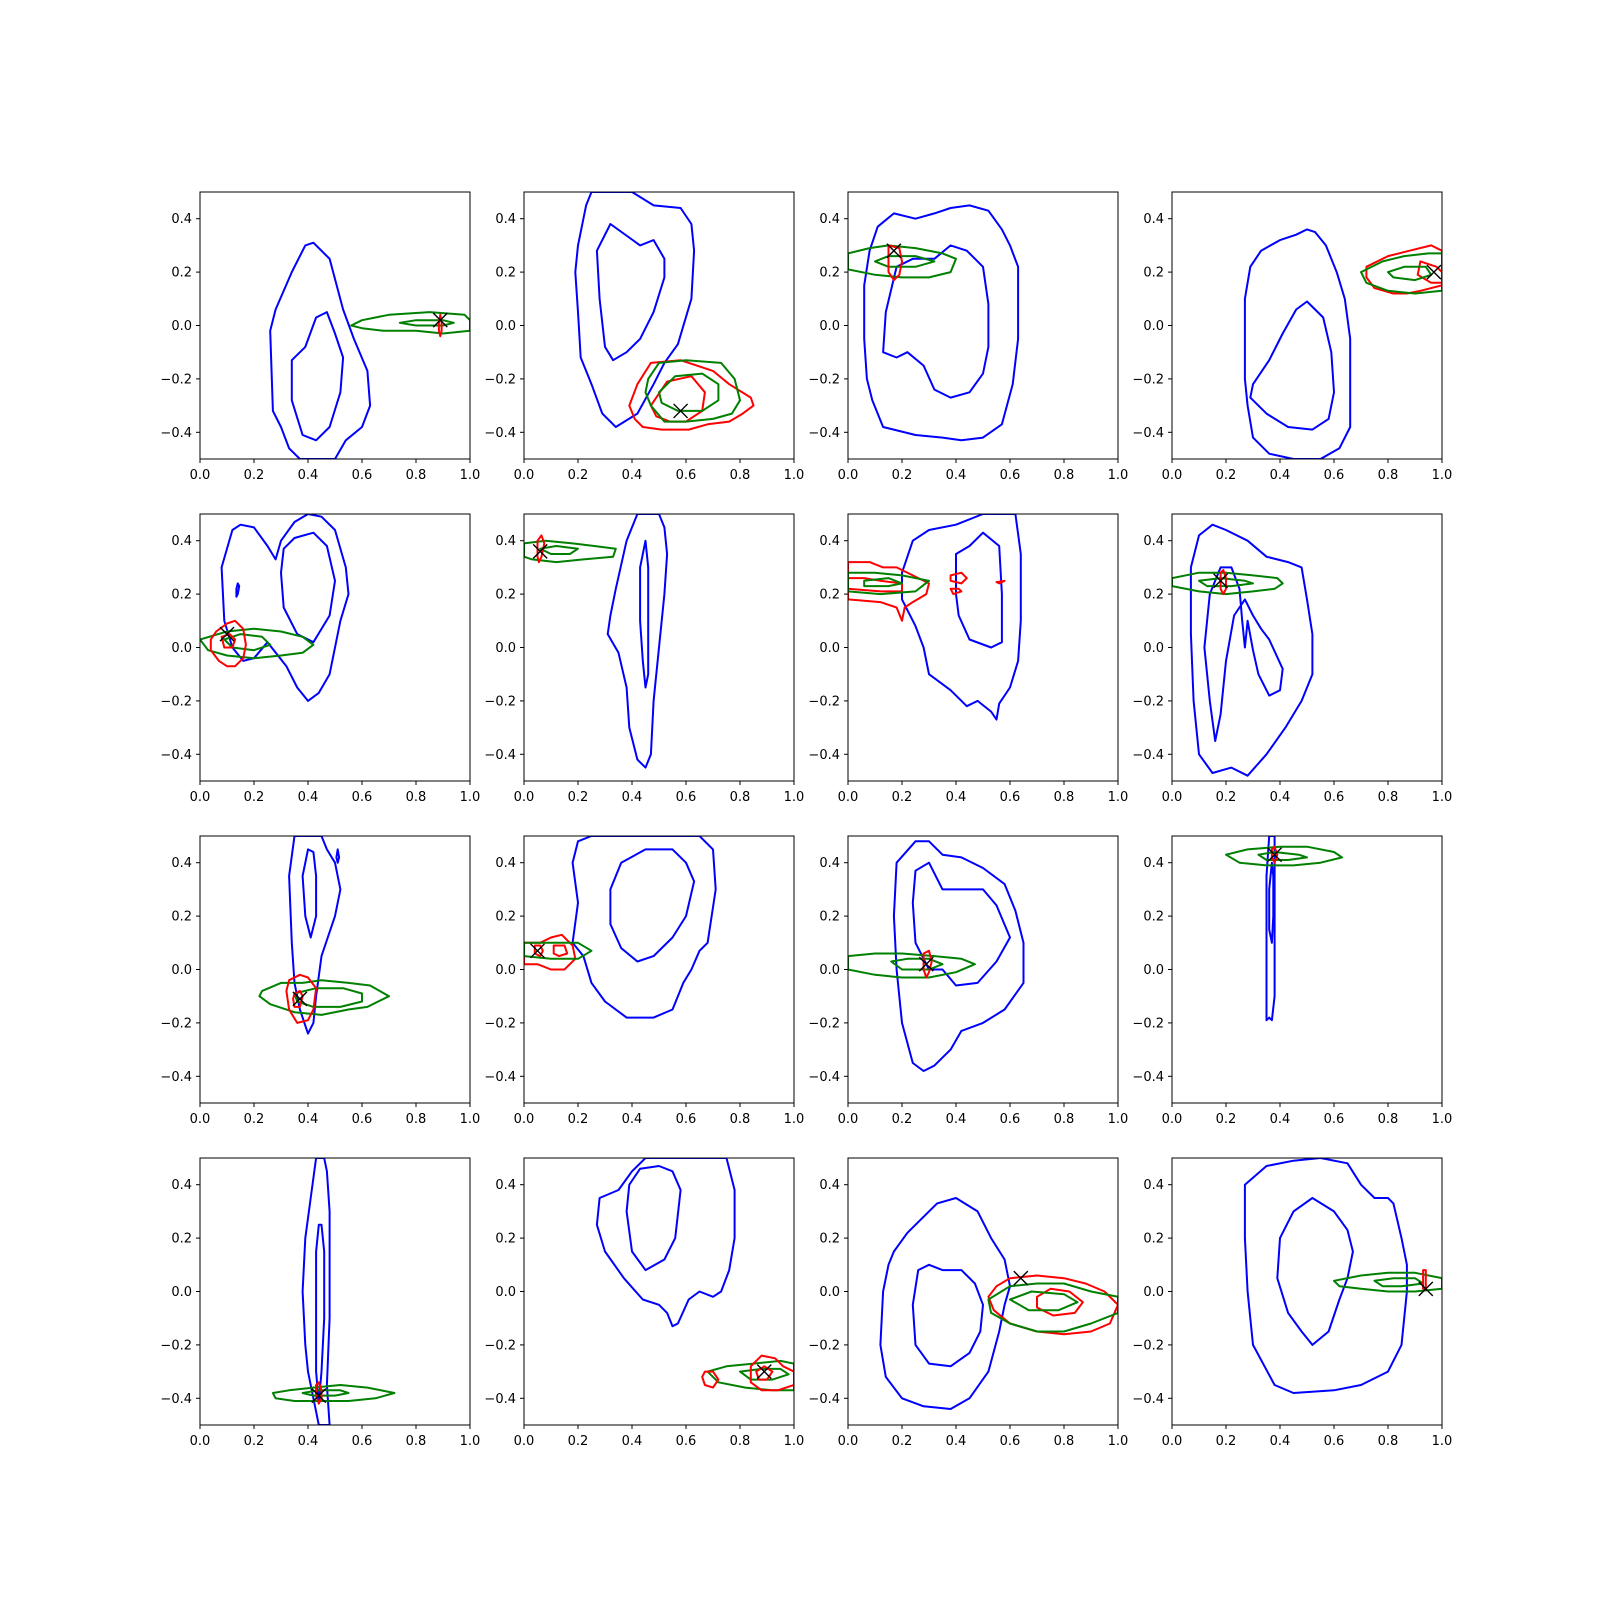 The width and height of the screenshot is (1600, 1600). What do you see at coordinates (644, 1303) in the screenshot?
I see `subplot-14: 0.0 0.2 0.4 0.6 0.8 1.0 −0.4 −0.2 0.0 0.2 0.4` at bounding box center [644, 1303].